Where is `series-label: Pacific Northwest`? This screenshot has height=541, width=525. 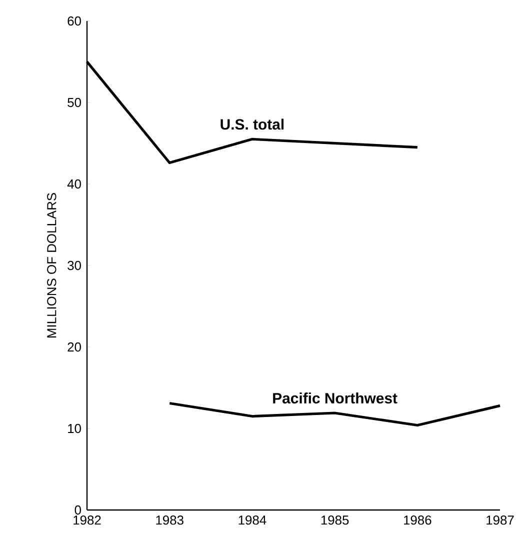
series-label: Pacific Northwest is located at coordinates (335, 398).